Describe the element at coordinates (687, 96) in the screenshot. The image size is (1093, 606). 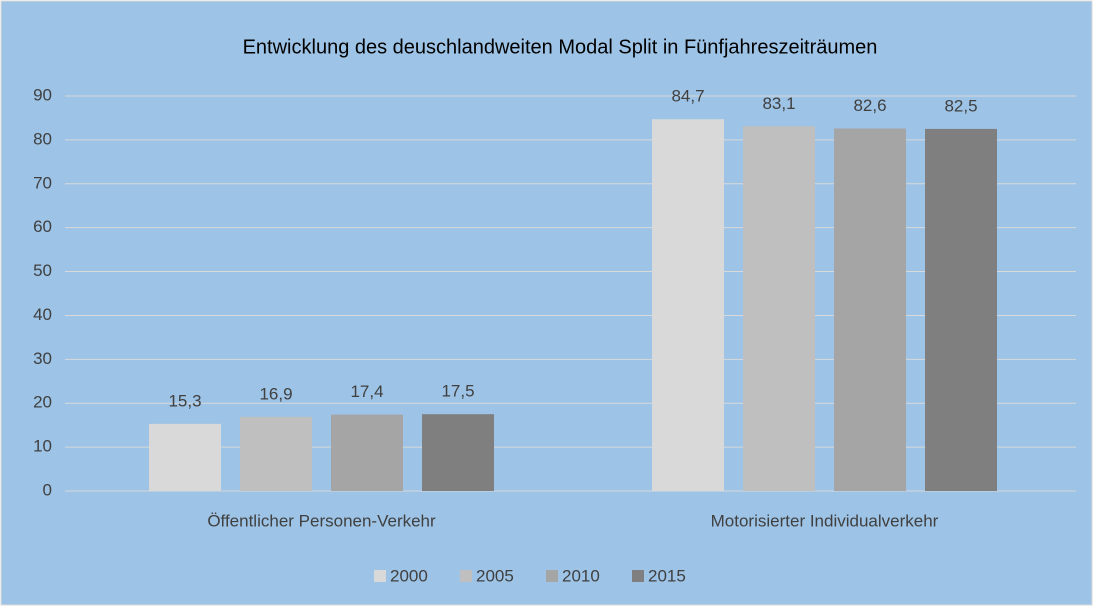
I see `data-label: 84,7` at that location.